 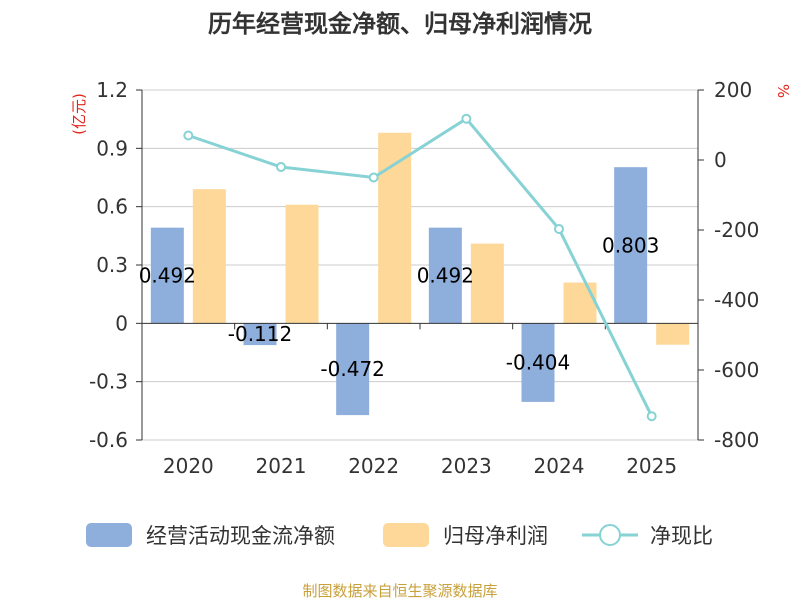 I want to click on left-tick-label: -0.3, so click(x=108, y=382).